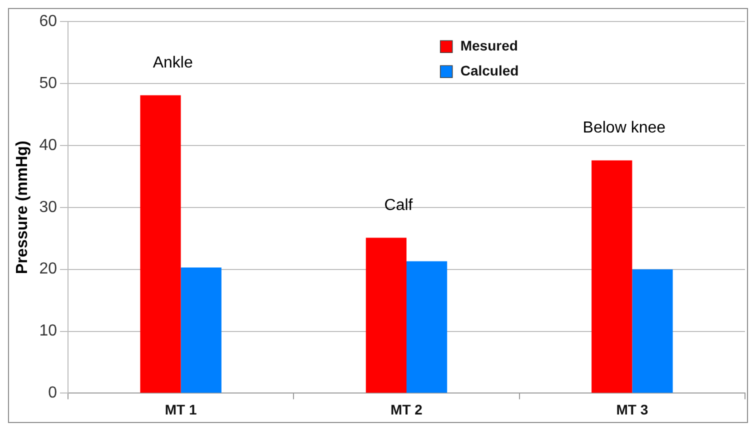 Image resolution: width=756 pixels, height=431 pixels. What do you see at coordinates (399, 205) in the screenshot?
I see `annotation: Calf` at bounding box center [399, 205].